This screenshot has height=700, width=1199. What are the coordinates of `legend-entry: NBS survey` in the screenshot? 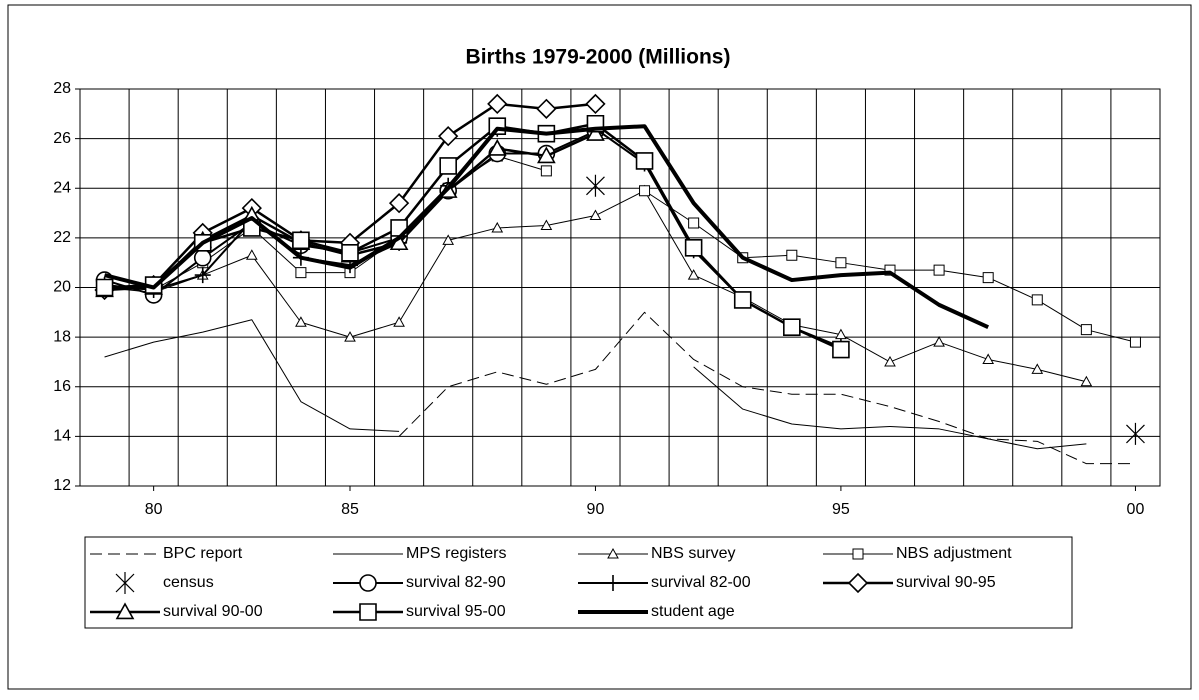 It's located at (656, 553).